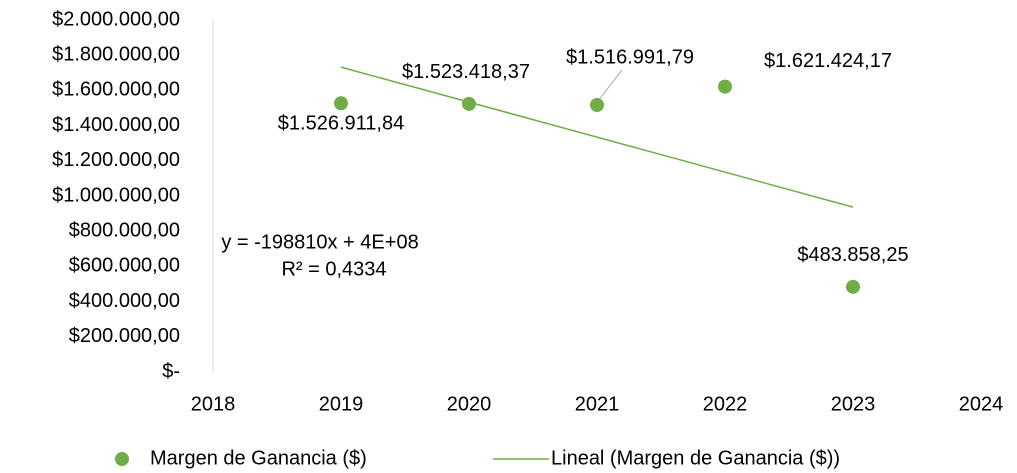 The height and width of the screenshot is (473, 1017). I want to click on y-tick-label: $1.800.000,00, so click(116, 54).